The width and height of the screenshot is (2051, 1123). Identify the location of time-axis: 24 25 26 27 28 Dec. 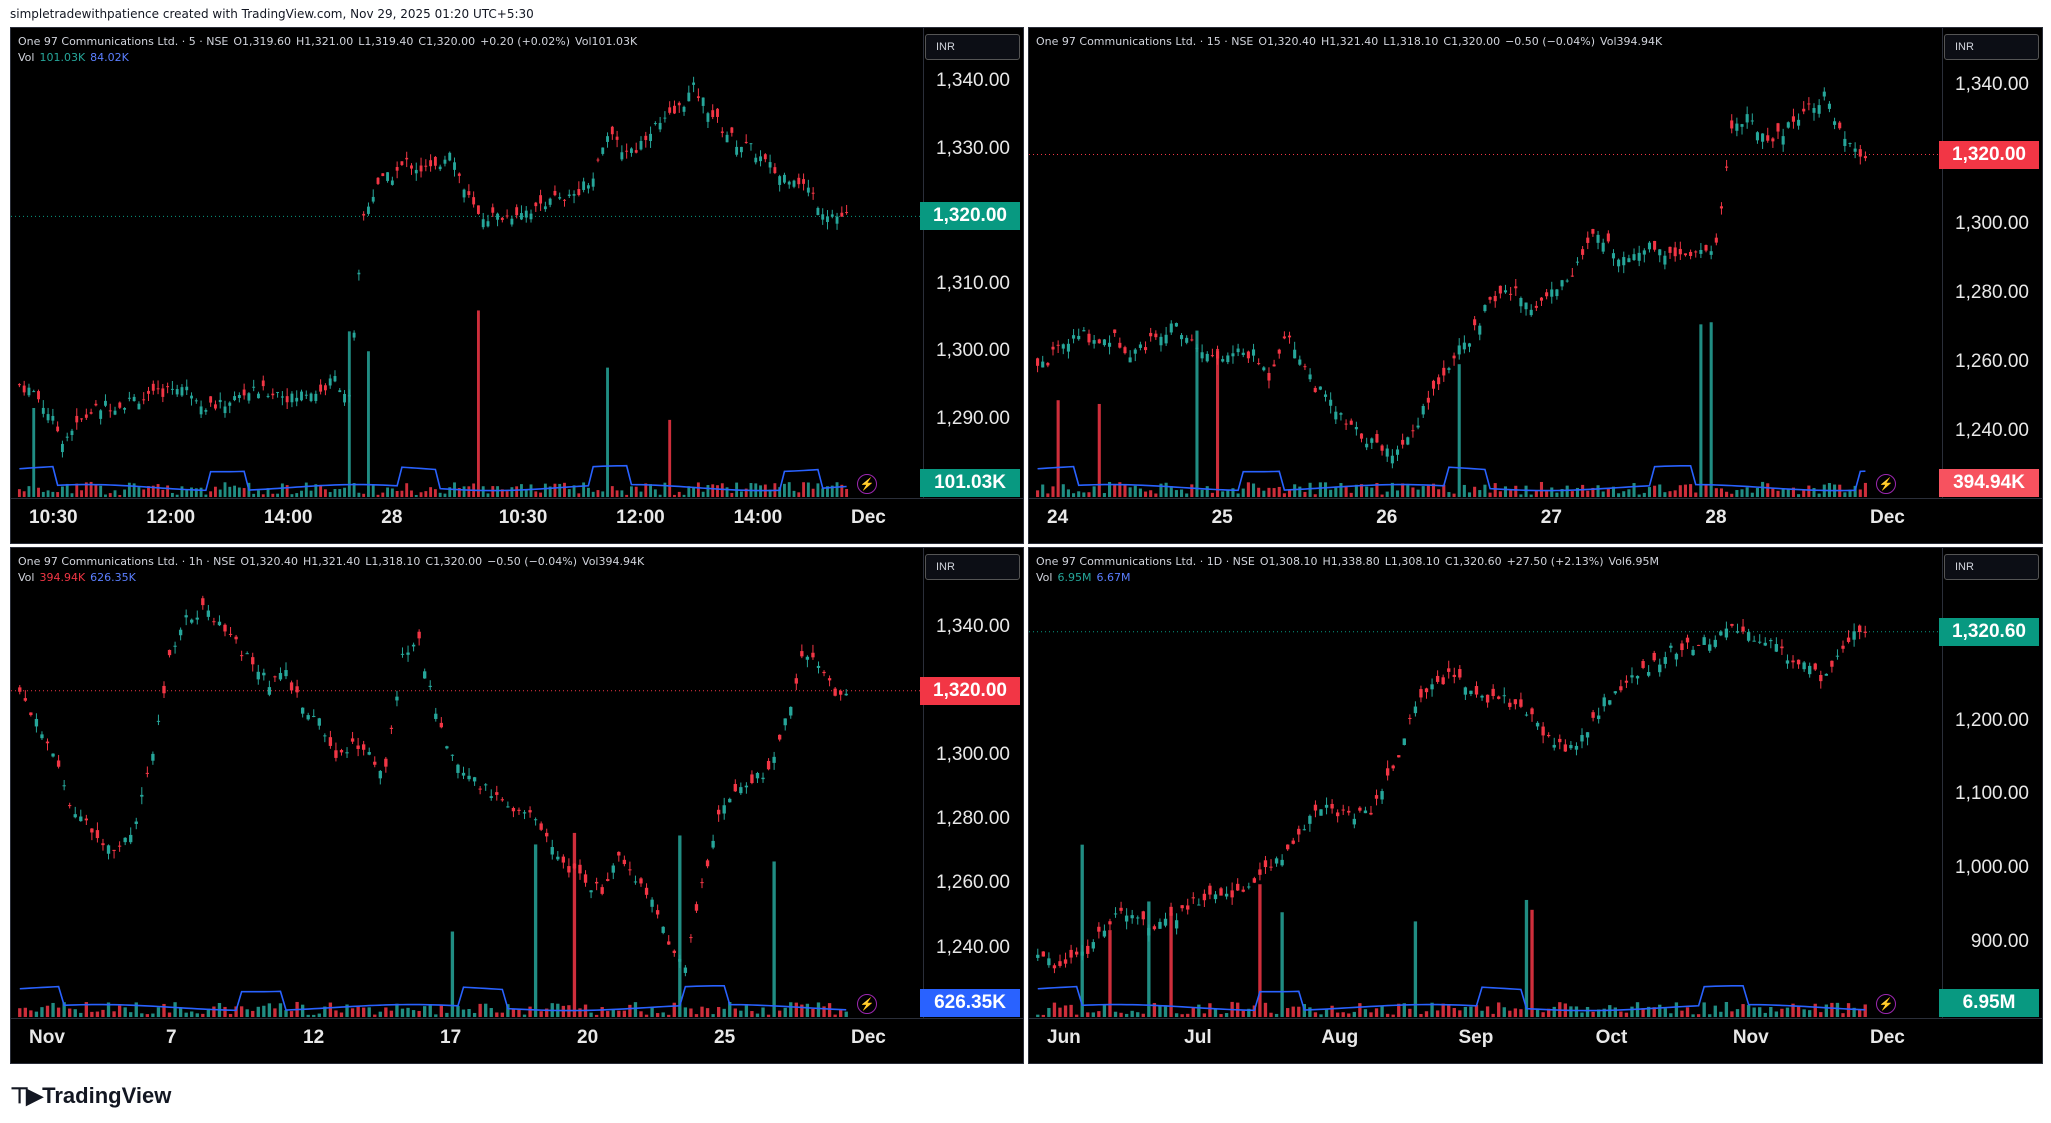
(1535, 520).